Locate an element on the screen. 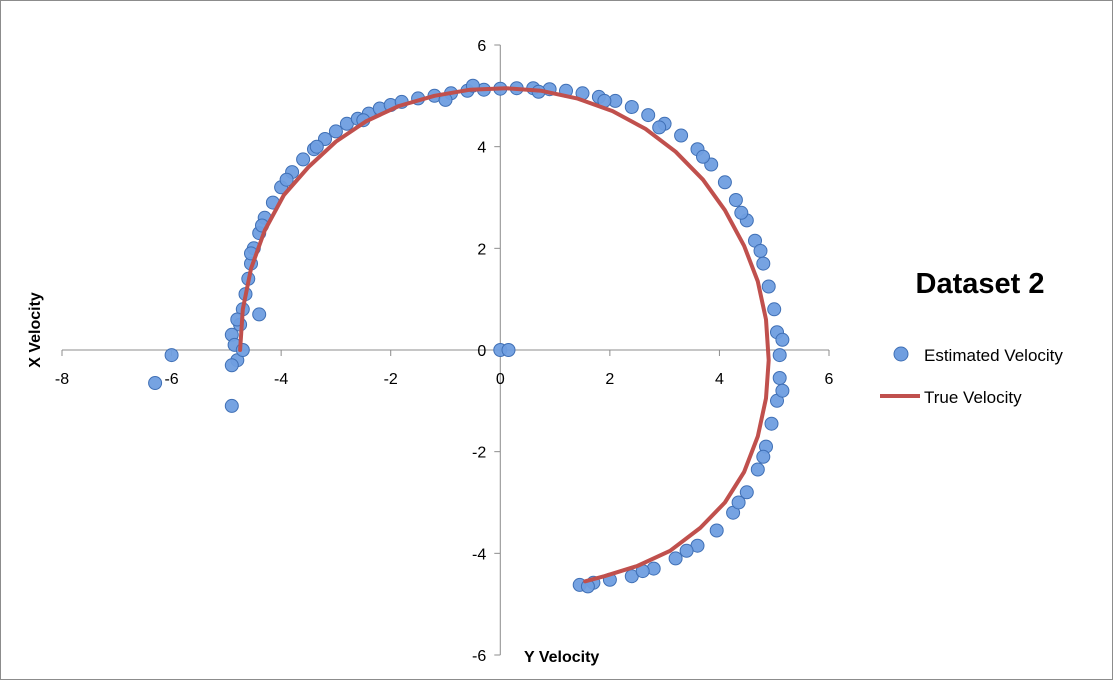  legend-item-estimated: Estimated Velocity is located at coordinates (978, 355).